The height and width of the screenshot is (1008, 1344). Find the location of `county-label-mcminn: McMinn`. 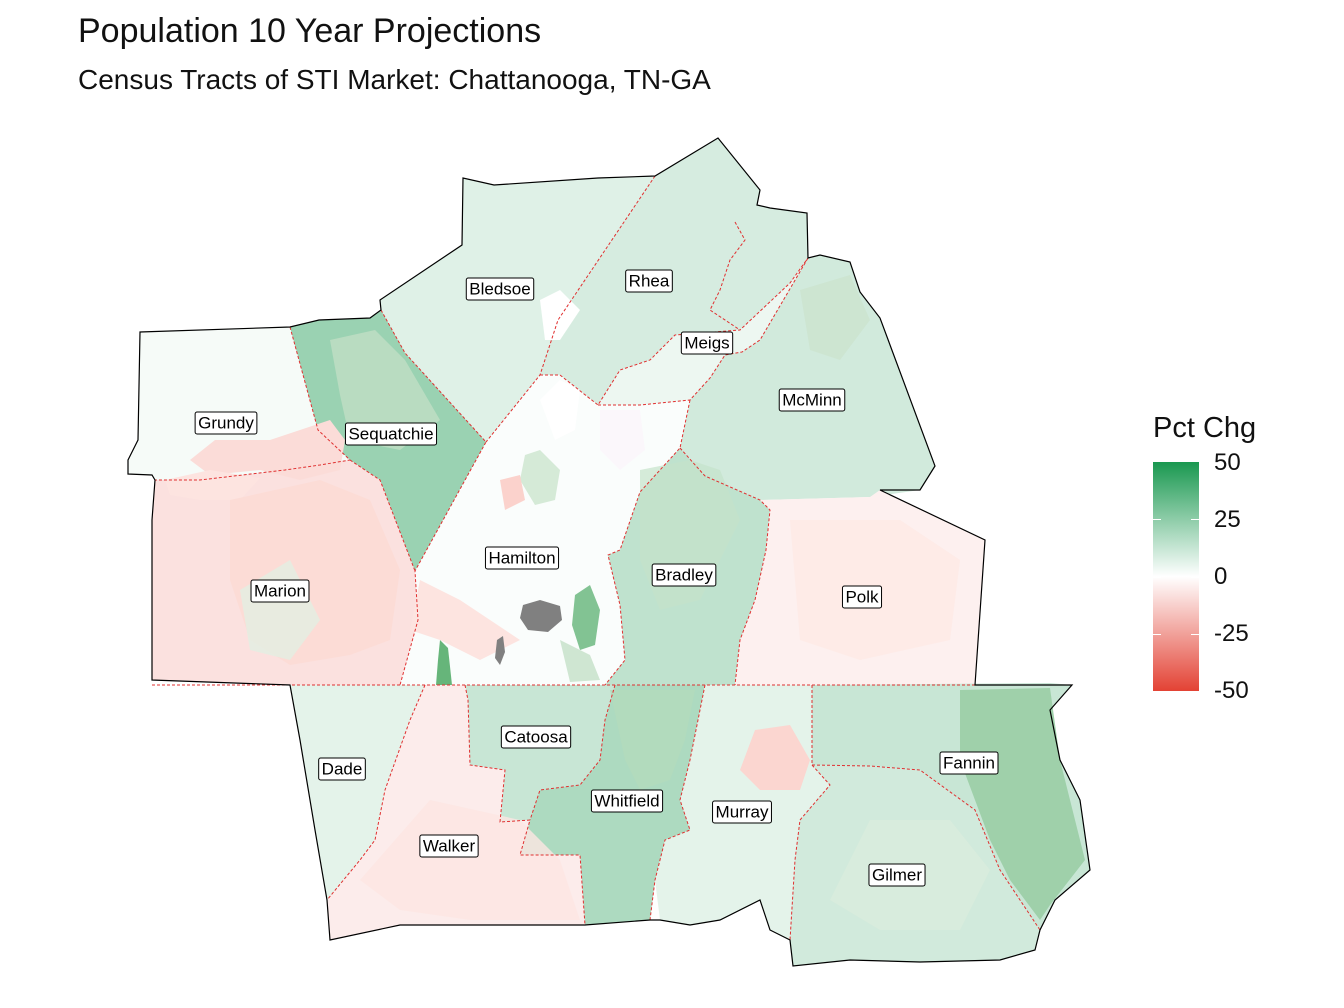

county-label-mcminn: McMinn is located at coordinates (812, 400).